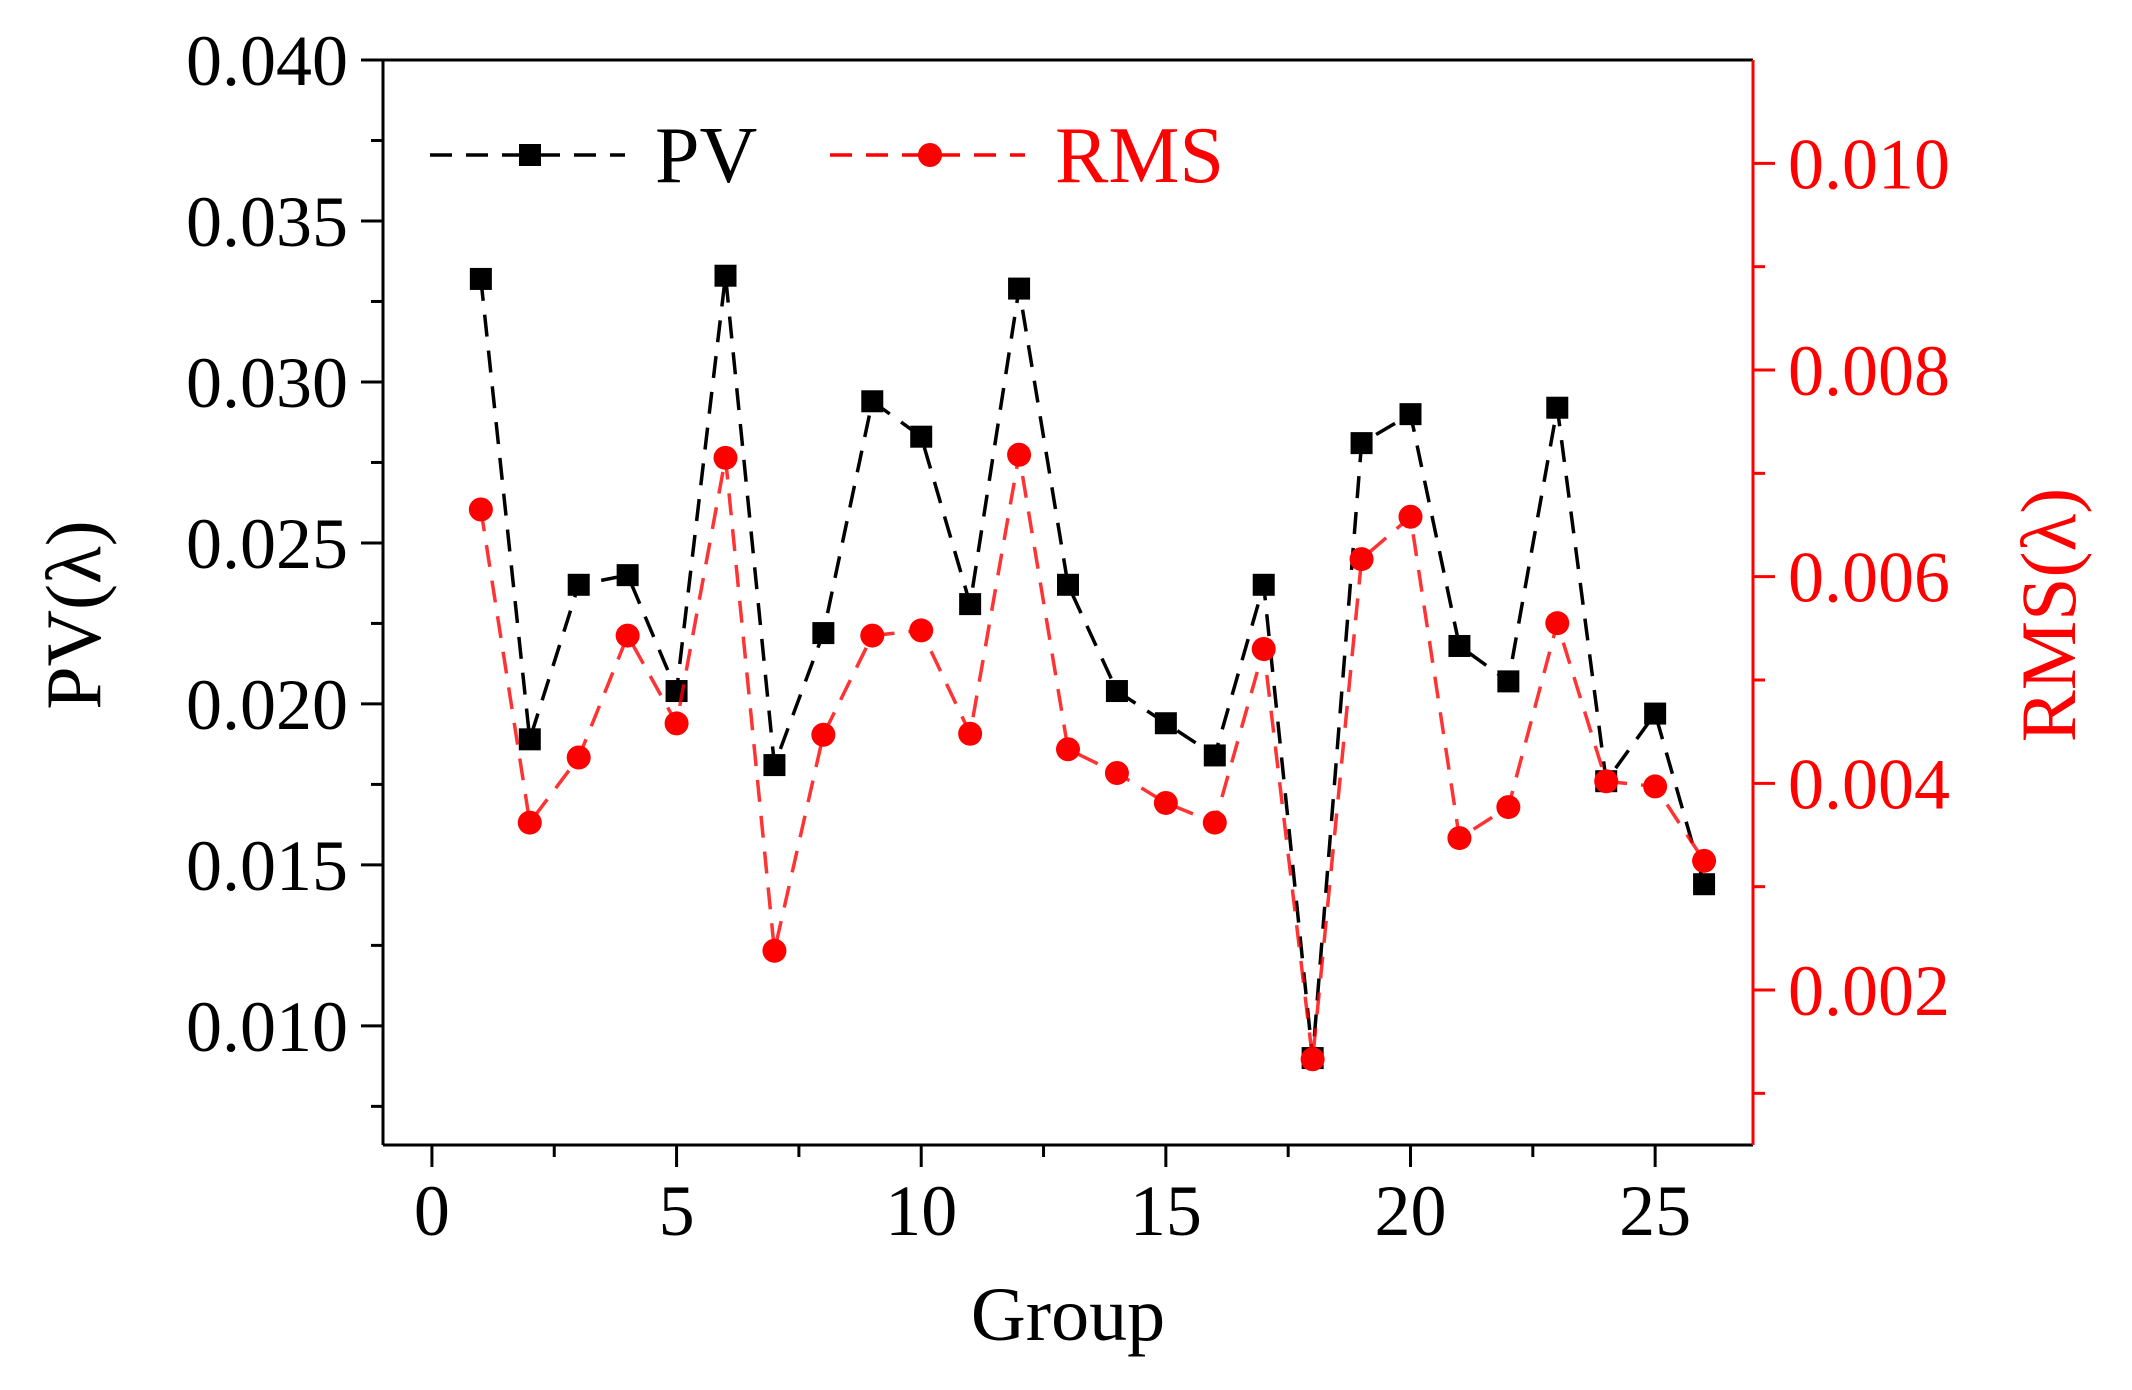 The height and width of the screenshot is (1390, 2132). Describe the element at coordinates (267, 61) in the screenshot. I see `left-y-tick-label: 0.040` at that location.